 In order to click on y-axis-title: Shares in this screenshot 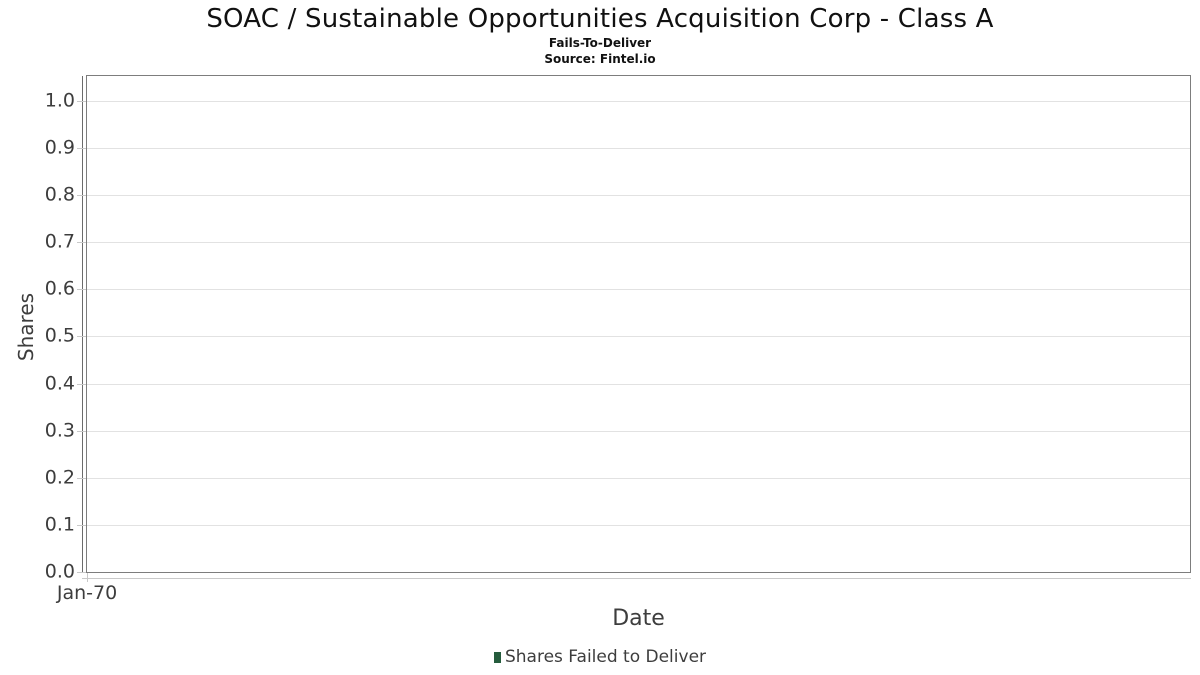, I will do `click(26, 327)`.